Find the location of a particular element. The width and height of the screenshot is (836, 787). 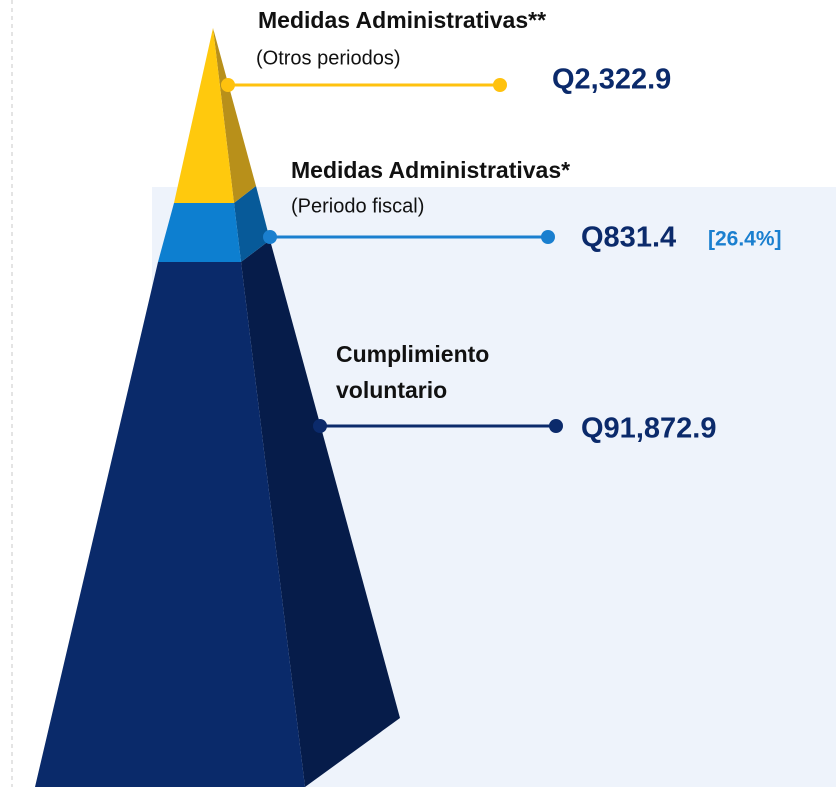

level-title: Cumplimiento is located at coordinates (412, 354).